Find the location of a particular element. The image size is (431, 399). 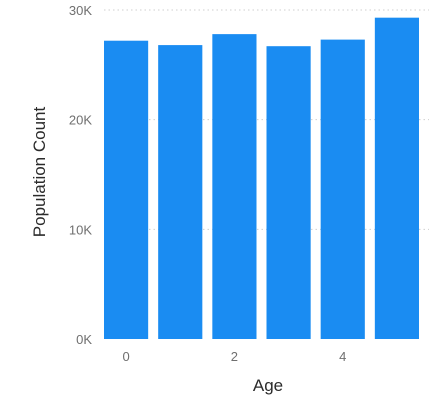

y-tick-label: 30K is located at coordinates (80, 10).